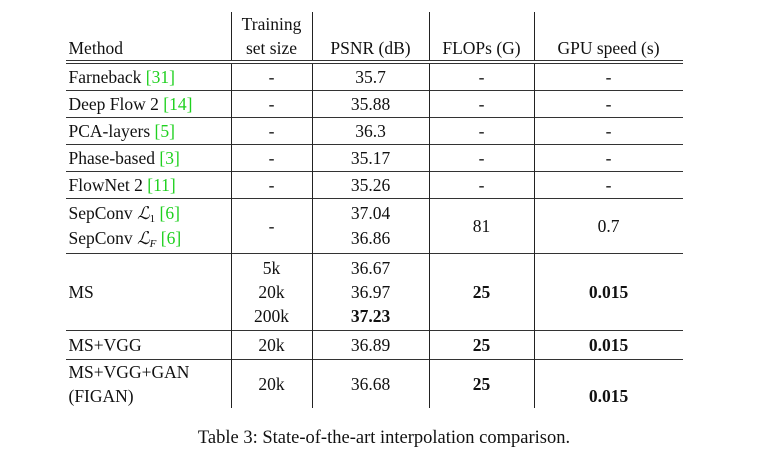 This screenshot has height=450, width=768. What do you see at coordinates (178, 103) in the screenshot?
I see `citation-link: [14]` at bounding box center [178, 103].